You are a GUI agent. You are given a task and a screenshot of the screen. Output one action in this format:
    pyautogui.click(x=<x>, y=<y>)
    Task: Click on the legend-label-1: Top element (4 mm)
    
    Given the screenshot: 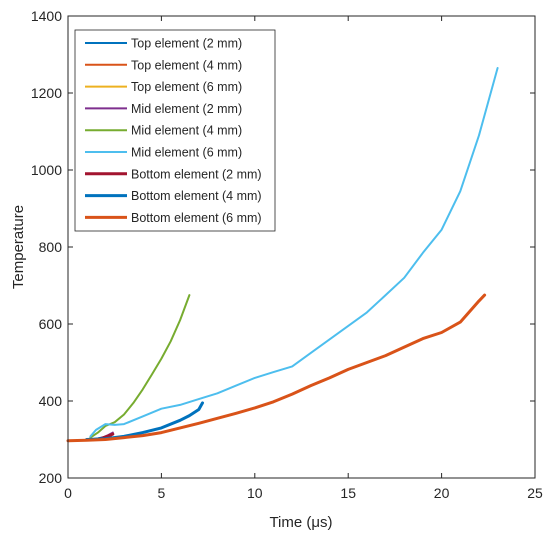 What is the action you would take?
    pyautogui.click(x=186, y=65)
    